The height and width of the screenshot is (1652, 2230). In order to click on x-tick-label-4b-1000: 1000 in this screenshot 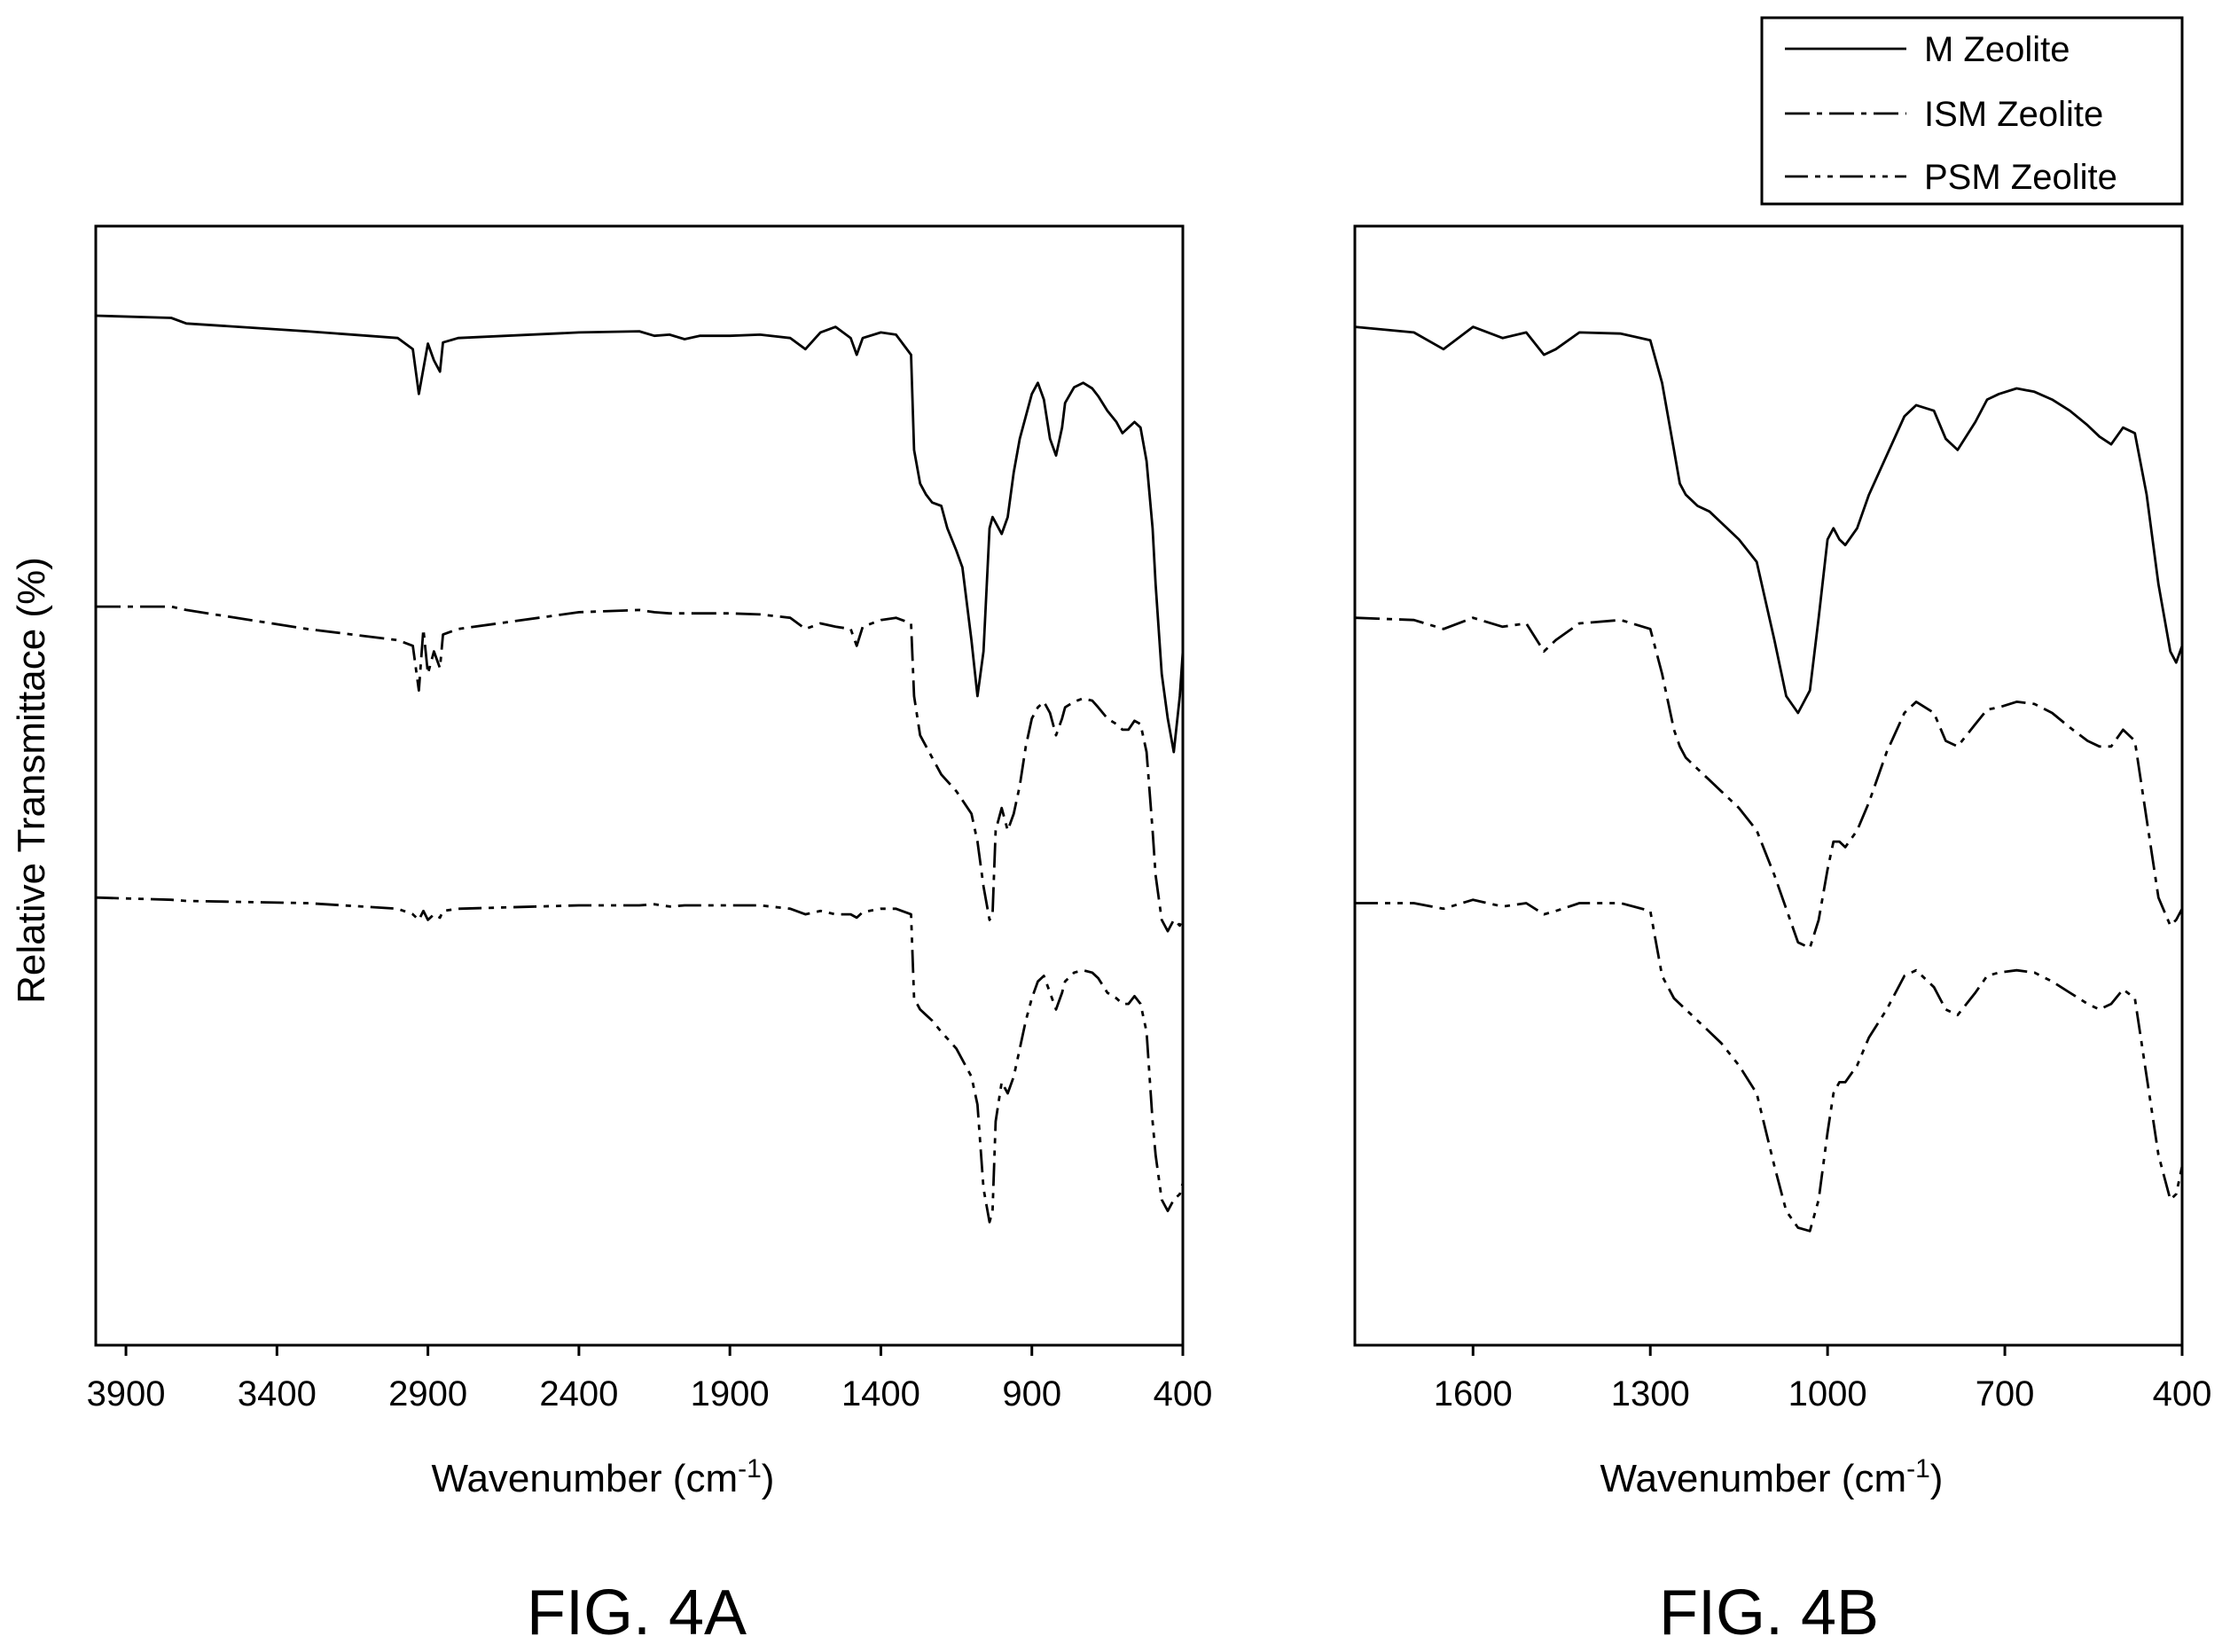, I will do `click(1827, 1393)`.